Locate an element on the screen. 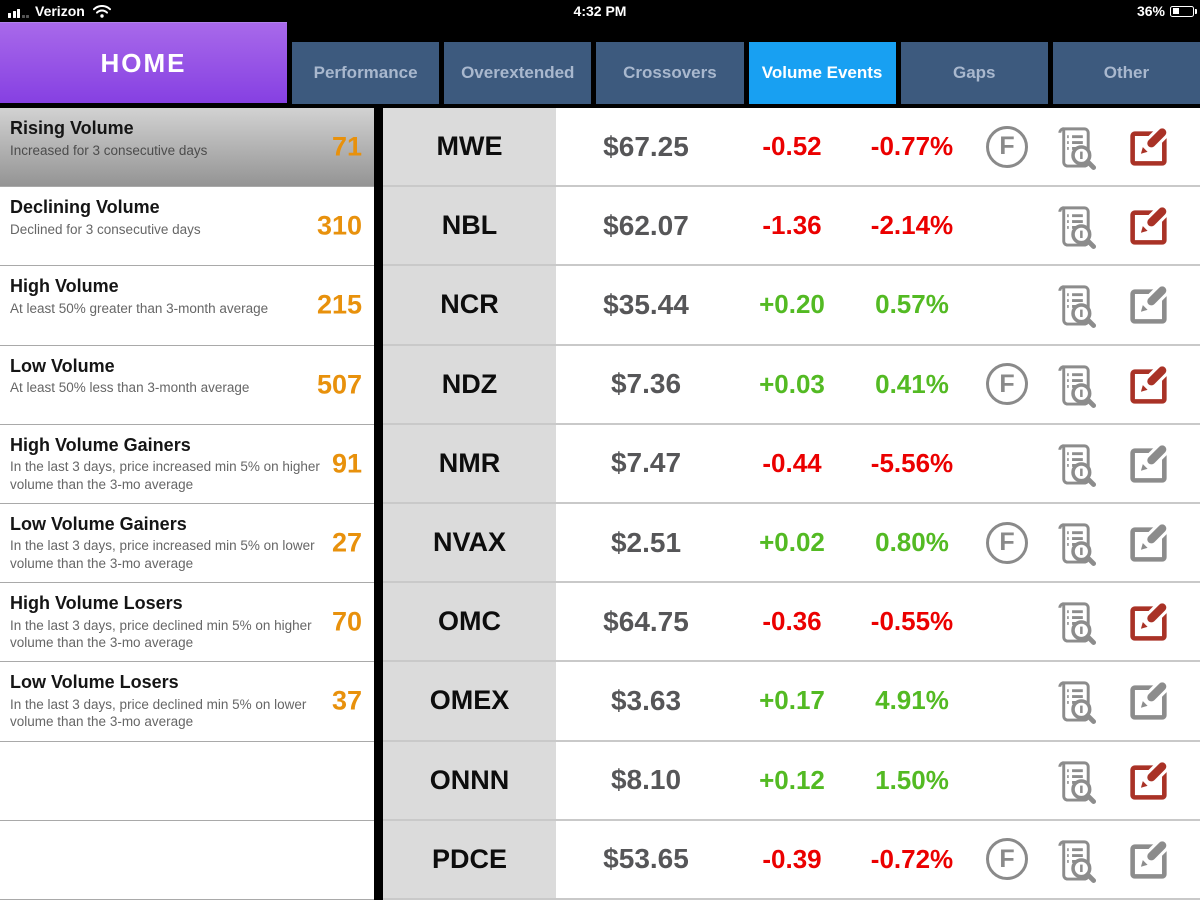 The height and width of the screenshot is (900, 1200). tab-label: Performance is located at coordinates (365, 72).